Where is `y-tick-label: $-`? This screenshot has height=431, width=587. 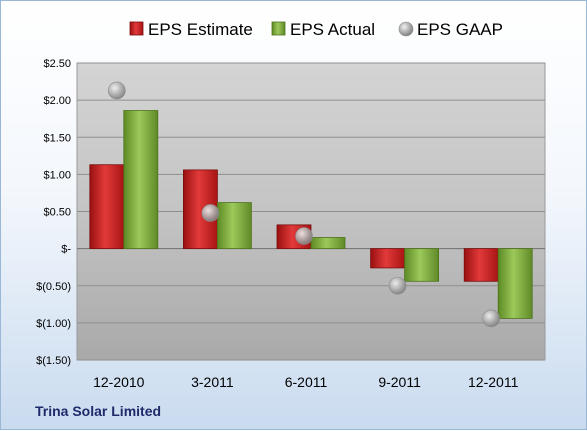 y-tick-label: $- is located at coordinates (66, 250).